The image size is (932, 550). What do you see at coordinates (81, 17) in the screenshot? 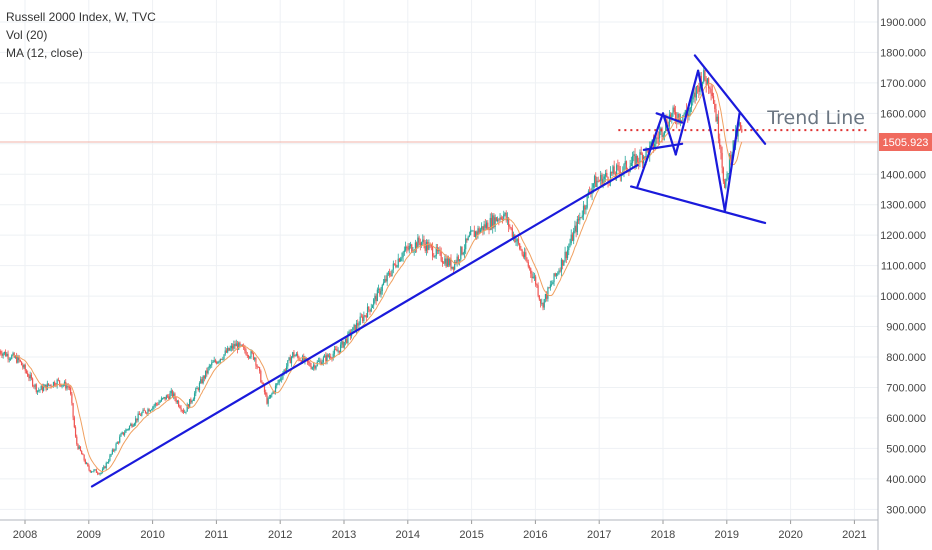
I see `legend-title: Russell 2000 Index, W, TVC` at bounding box center [81, 17].